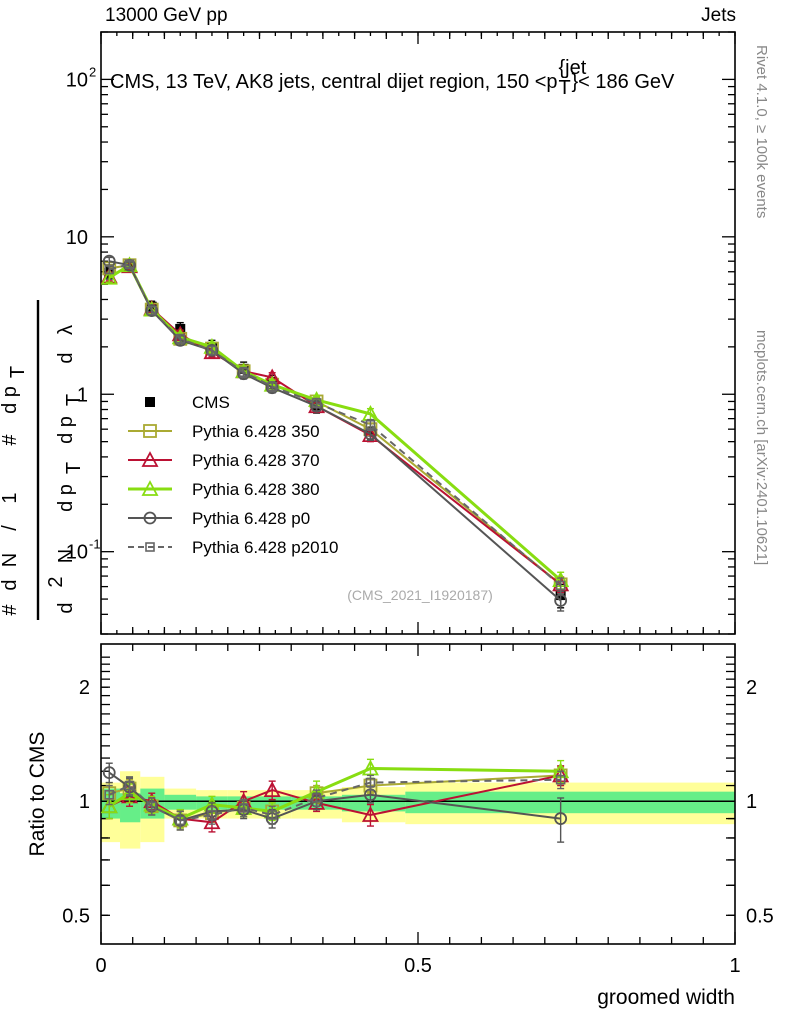  I want to click on mcplots-credit-label: mcplots.cern.ch [arXiv:2401.10621], so click(761, 448).